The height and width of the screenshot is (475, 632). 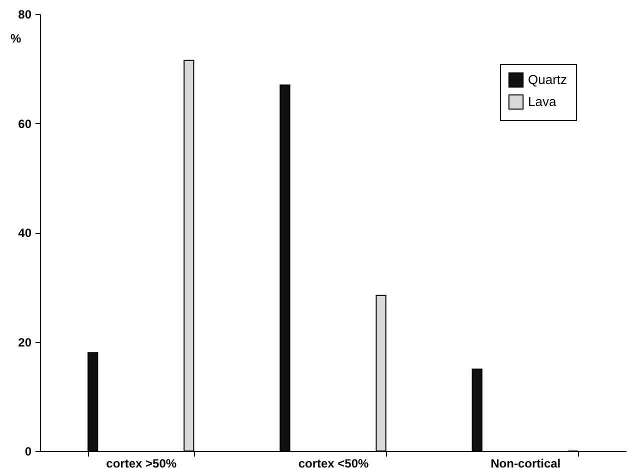 What do you see at coordinates (16, 39) in the screenshot?
I see `y-axis-title: %` at bounding box center [16, 39].